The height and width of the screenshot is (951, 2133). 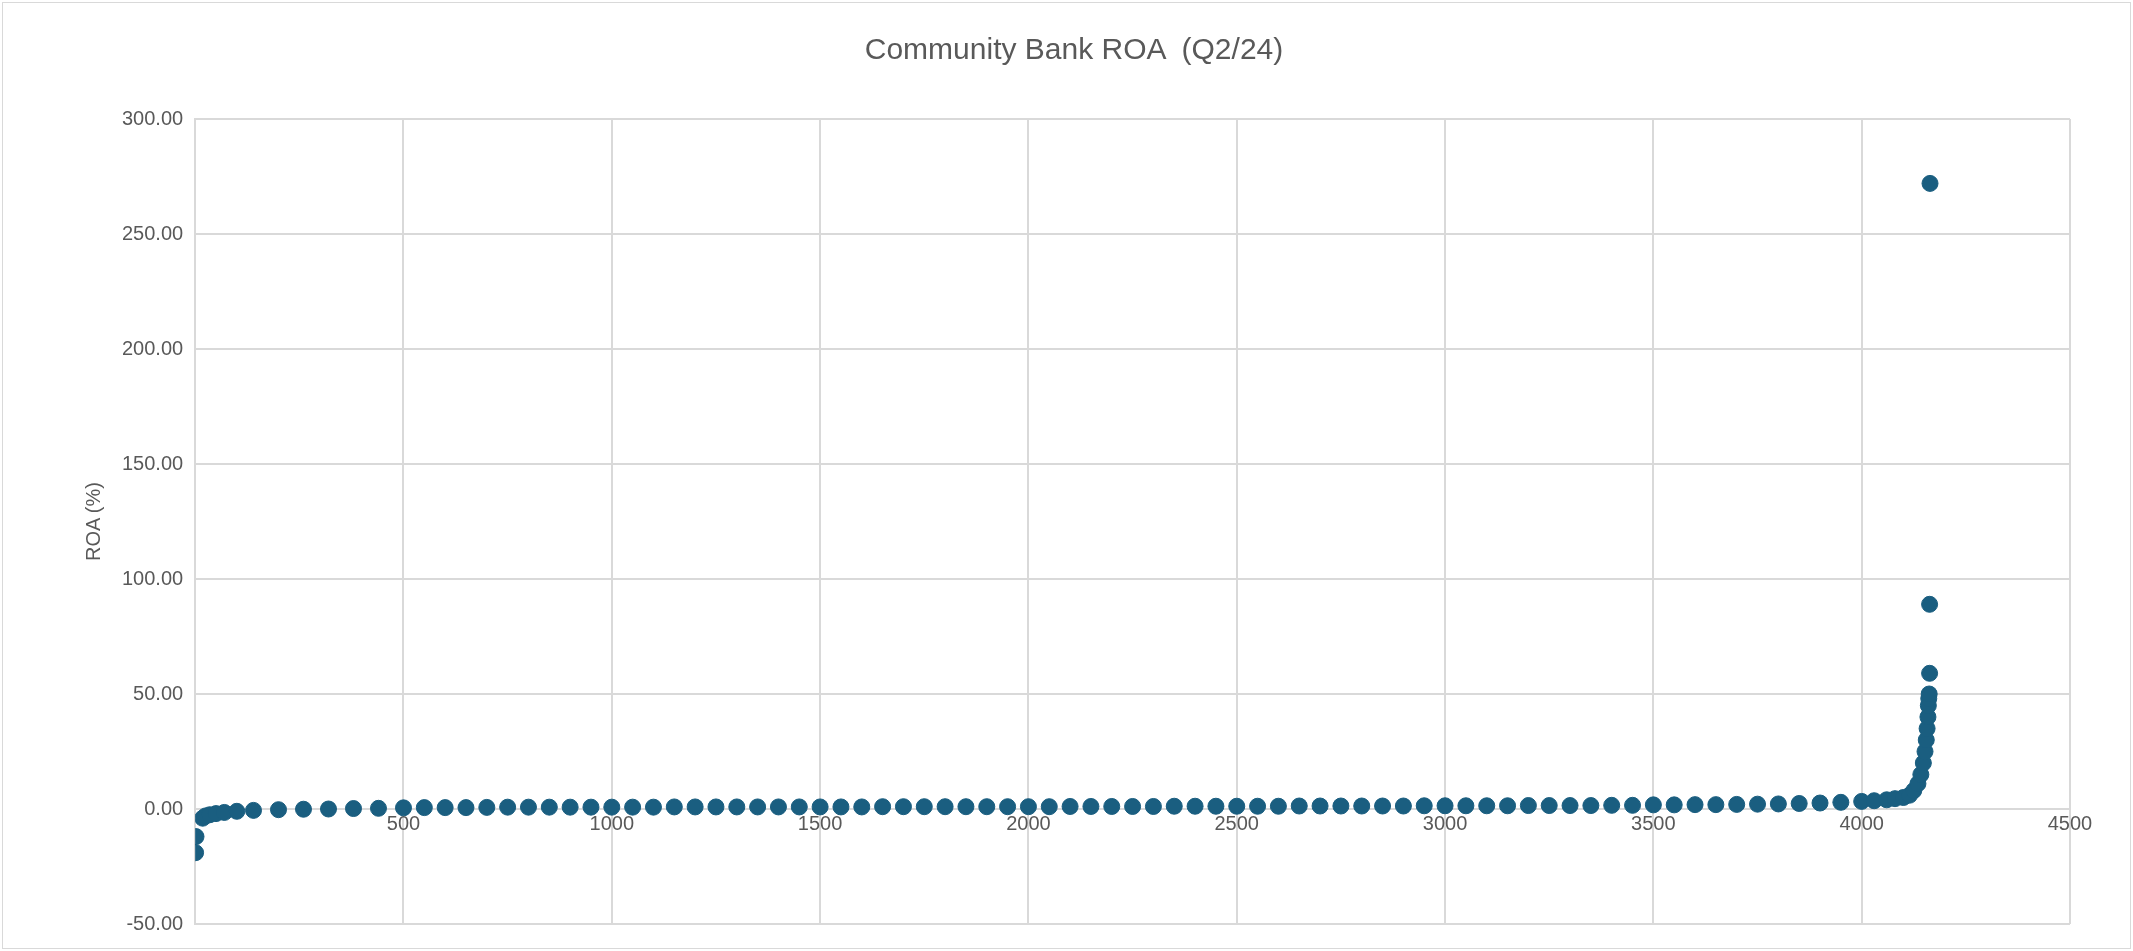 What do you see at coordinates (153, 347) in the screenshot?
I see `y-tick-label: 200.00` at bounding box center [153, 347].